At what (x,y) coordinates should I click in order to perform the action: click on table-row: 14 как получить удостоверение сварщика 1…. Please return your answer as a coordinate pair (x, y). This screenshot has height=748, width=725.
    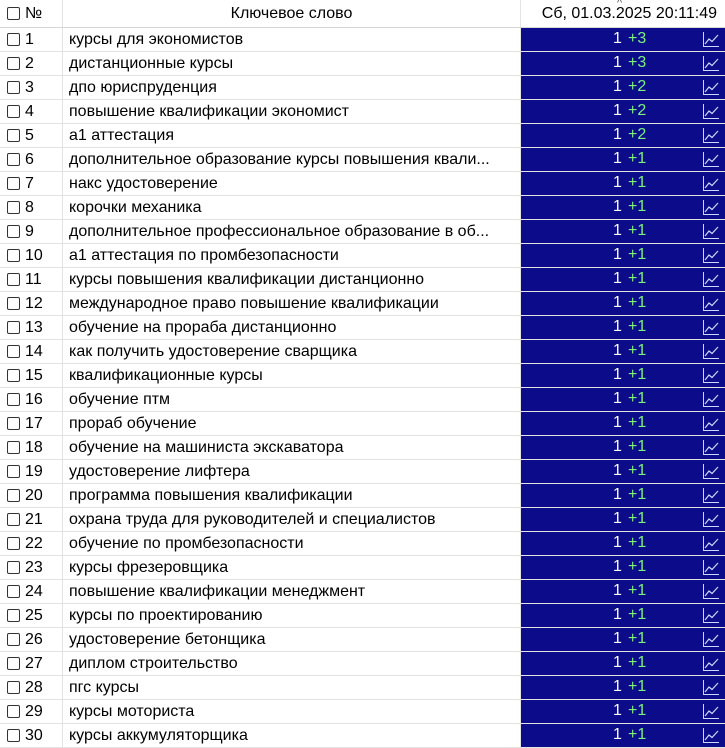
    Looking at the image, I should click on (362, 352).